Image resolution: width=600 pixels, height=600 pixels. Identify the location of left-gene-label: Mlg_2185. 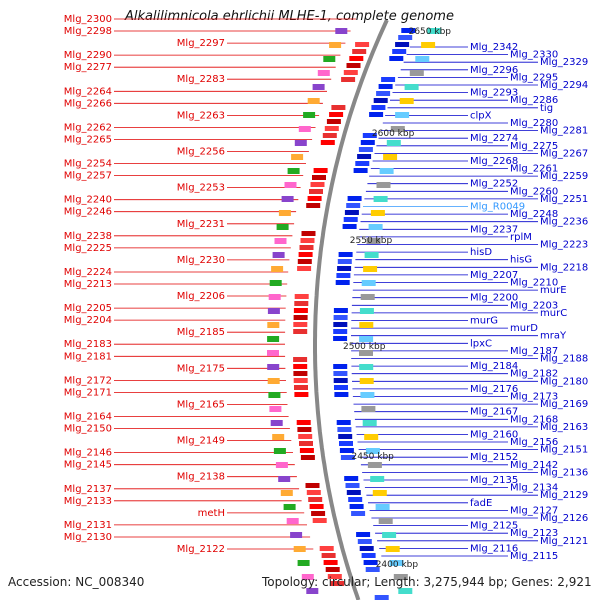
(201, 332).